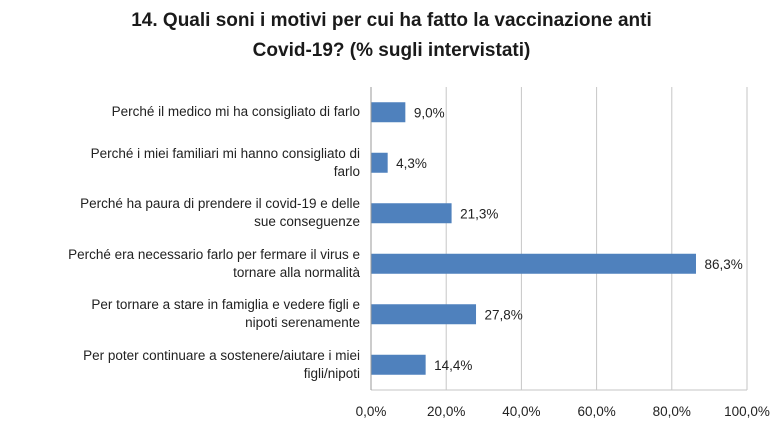 This screenshot has height=428, width=783. I want to click on x-tick-label: 40,0%, so click(521, 411).